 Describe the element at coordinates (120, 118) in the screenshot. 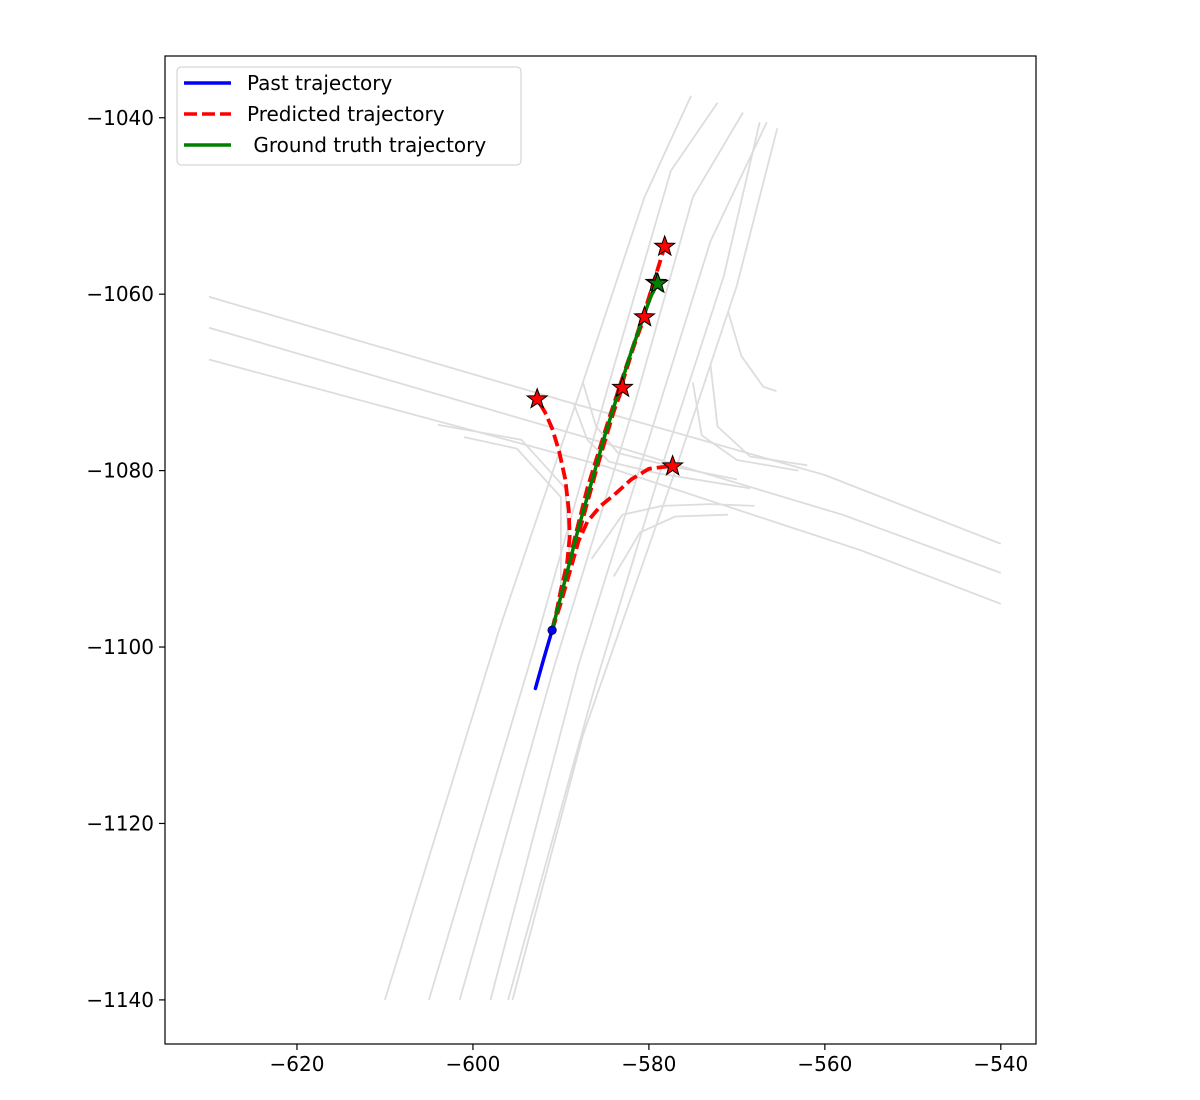

I see `y-tick-label: −1040` at that location.